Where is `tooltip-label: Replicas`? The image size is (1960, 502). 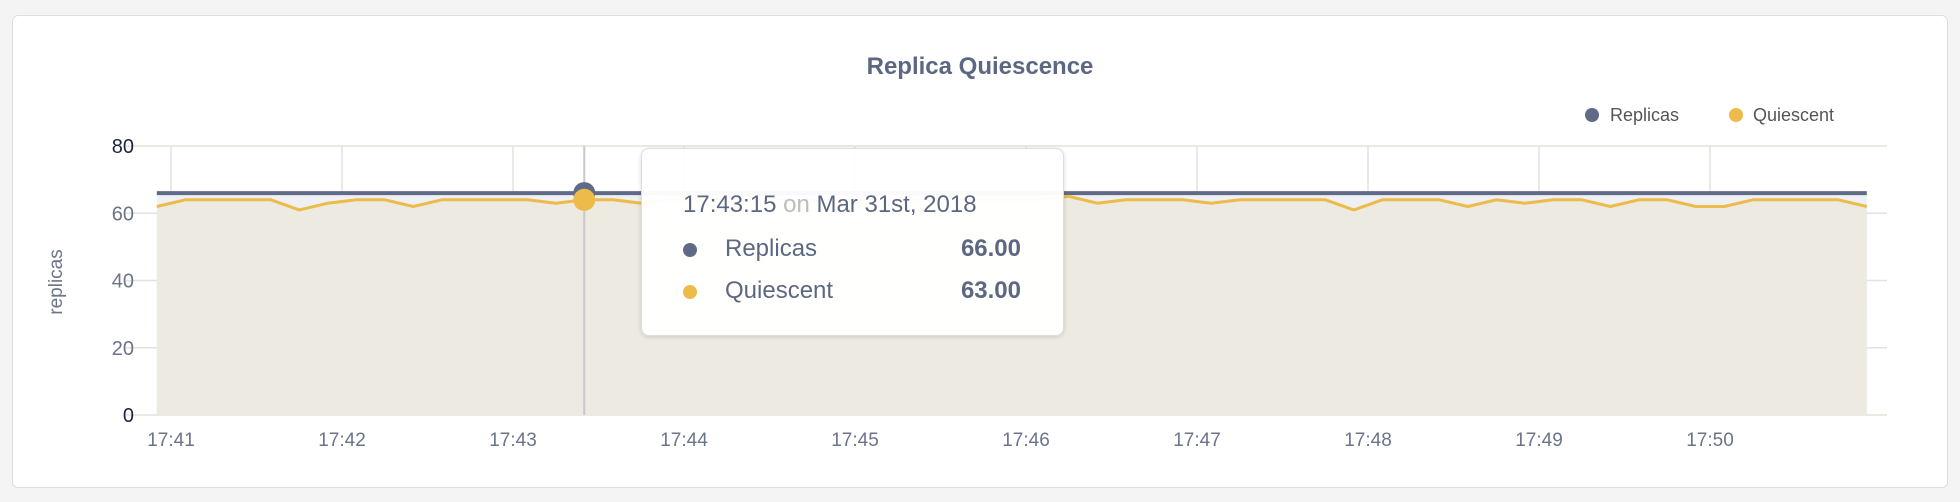
tooltip-label: Replicas is located at coordinates (771, 248).